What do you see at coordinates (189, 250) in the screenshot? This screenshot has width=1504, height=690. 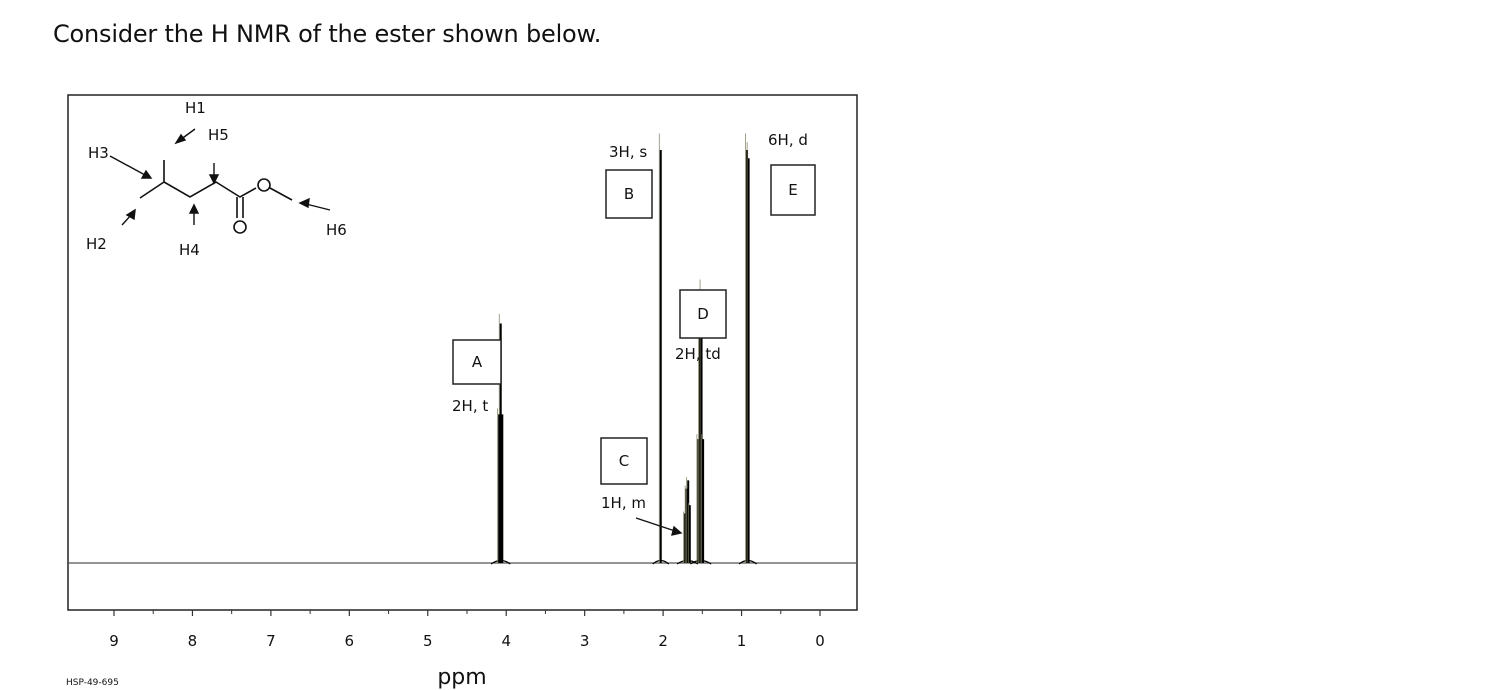 I see `label-h4: H4` at bounding box center [189, 250].